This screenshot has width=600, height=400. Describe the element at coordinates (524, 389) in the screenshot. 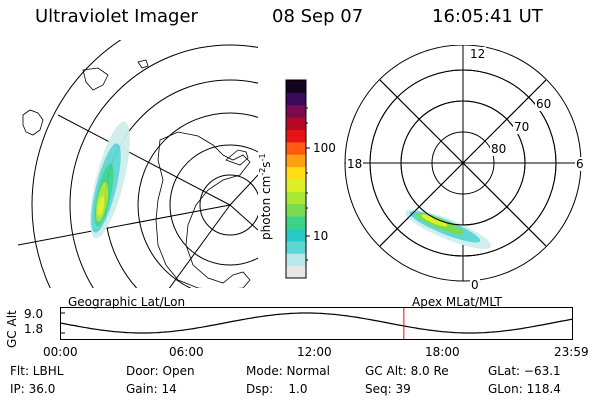

I see `glon-label: GLon: 118.4` at that location.